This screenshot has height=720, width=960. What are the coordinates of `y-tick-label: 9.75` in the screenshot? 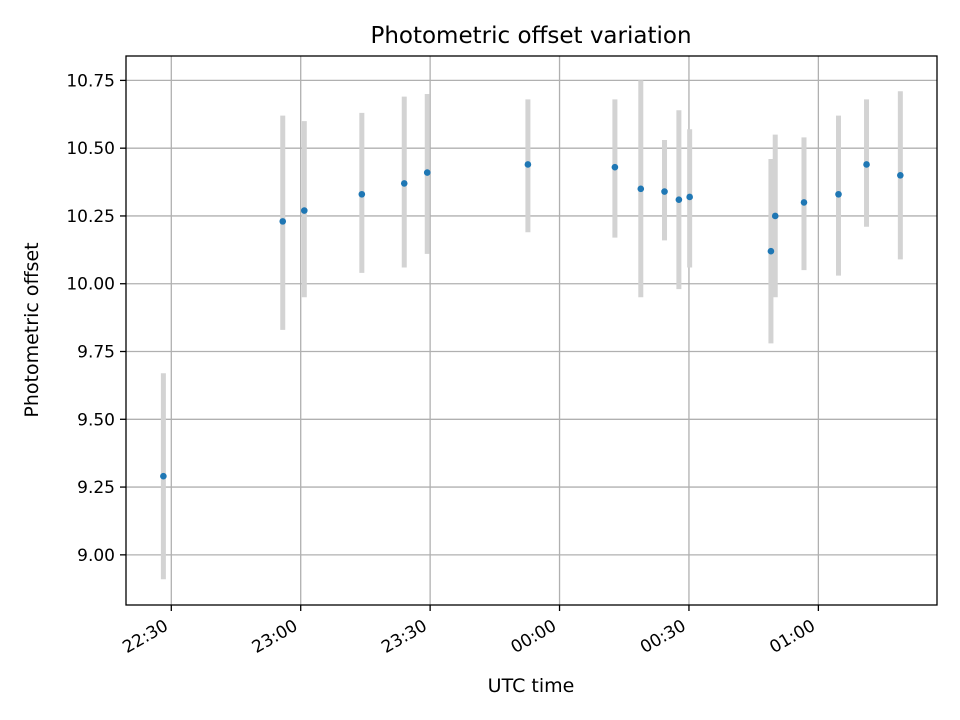 It's located at (96, 353).